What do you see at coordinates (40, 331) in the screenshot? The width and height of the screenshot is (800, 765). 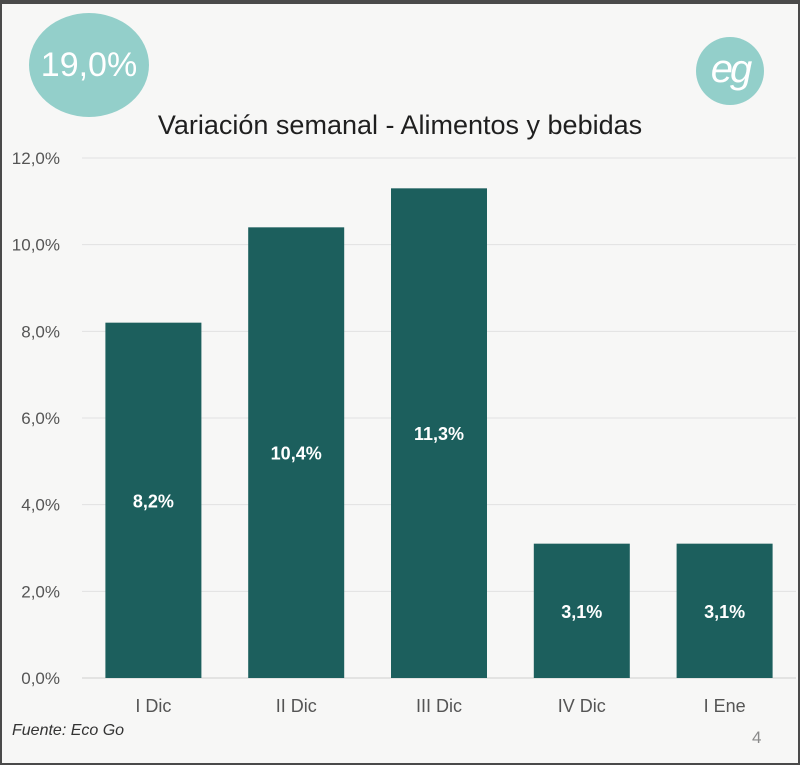 I see `y-tick-label: 8,0%` at bounding box center [40, 331].